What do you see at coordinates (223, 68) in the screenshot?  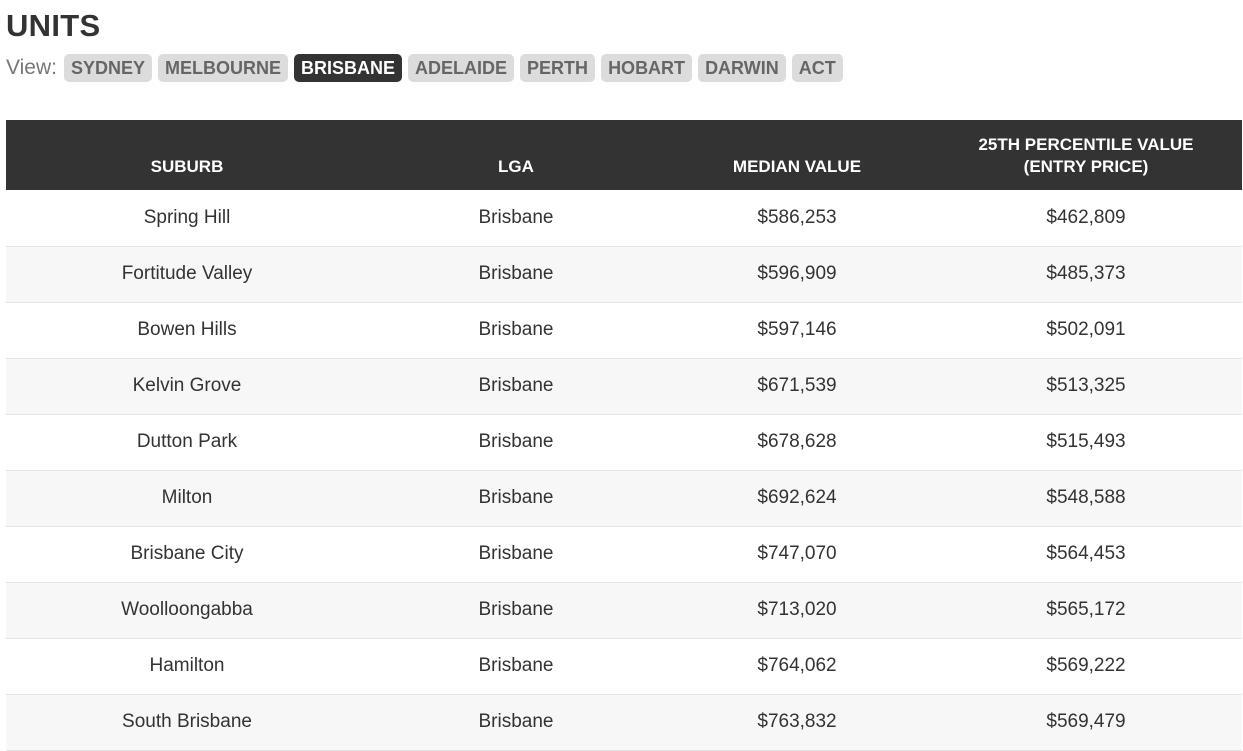 I see `tab-melbourne: MELBOURNE` at bounding box center [223, 68].